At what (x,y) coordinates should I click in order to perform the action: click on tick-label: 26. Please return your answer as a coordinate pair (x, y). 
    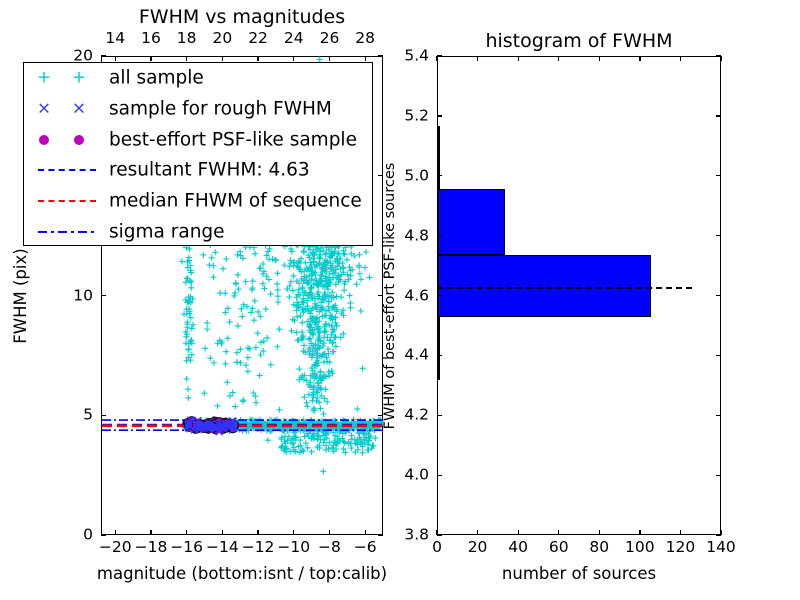
    Looking at the image, I should click on (329, 38).